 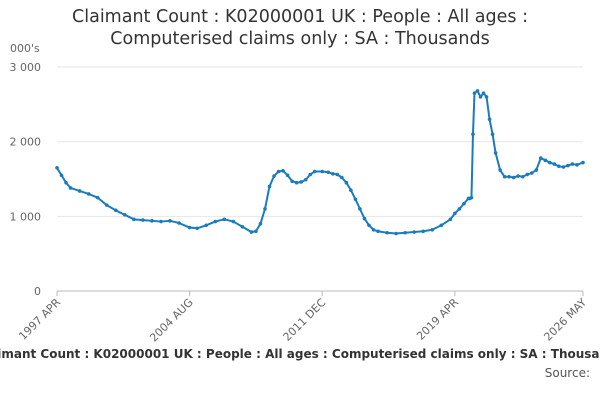 What do you see at coordinates (565, 320) in the screenshot?
I see `x-tick-label: 2026 MAY` at bounding box center [565, 320].